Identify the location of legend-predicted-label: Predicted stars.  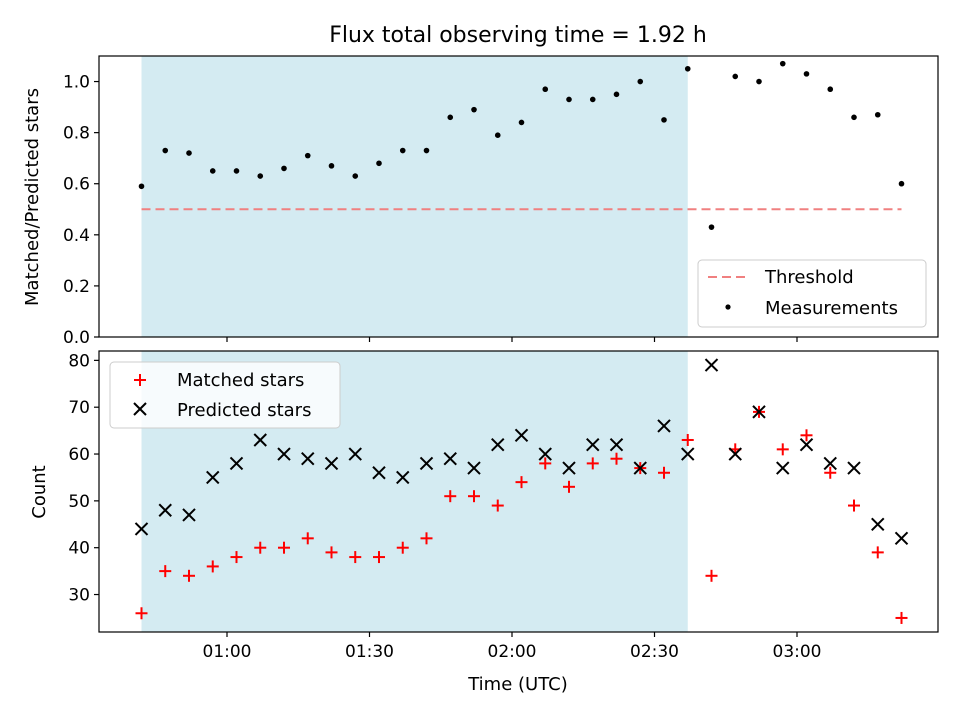
(244, 410).